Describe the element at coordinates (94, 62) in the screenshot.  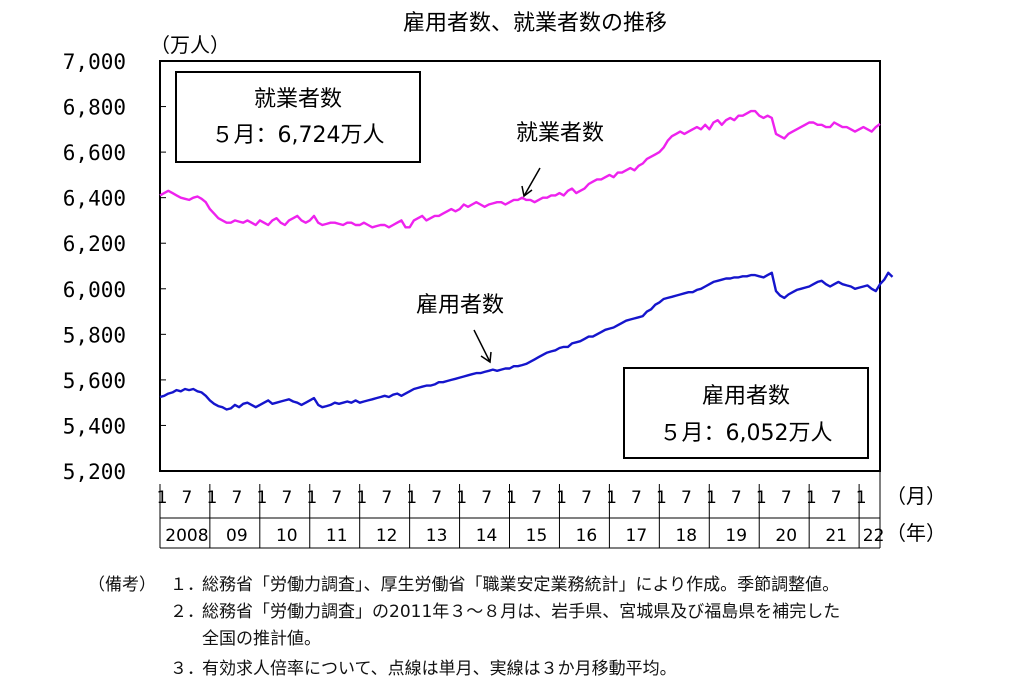
I see `y-tick-label: 7,000` at that location.